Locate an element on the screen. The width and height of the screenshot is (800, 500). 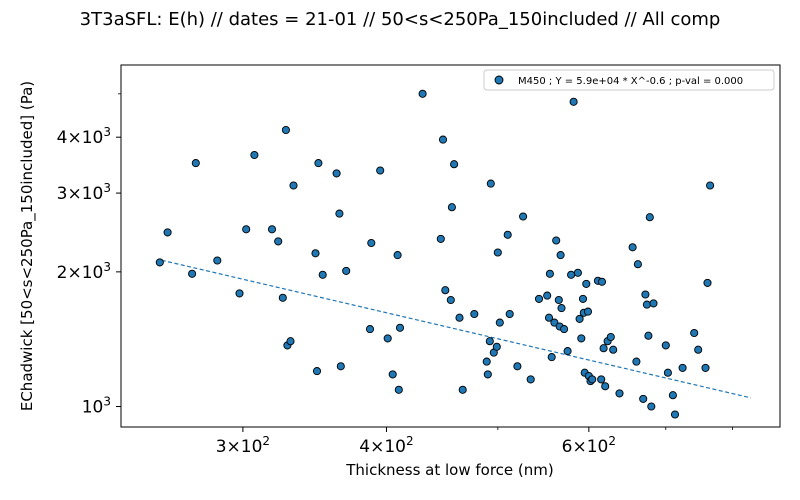
x-axis: 3×102 4×102 6×102 is located at coordinates (474, 442).